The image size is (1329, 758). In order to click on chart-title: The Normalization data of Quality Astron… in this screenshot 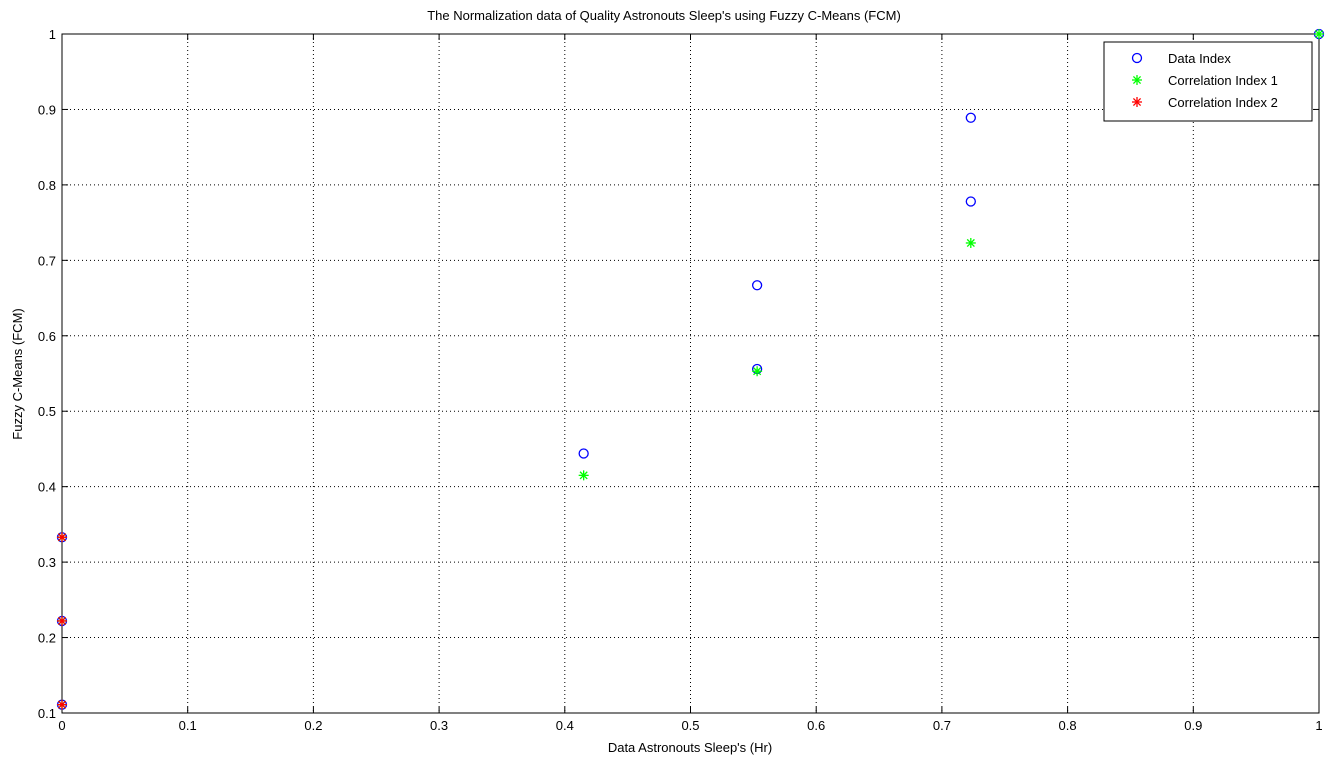, I will do `click(664, 15)`.